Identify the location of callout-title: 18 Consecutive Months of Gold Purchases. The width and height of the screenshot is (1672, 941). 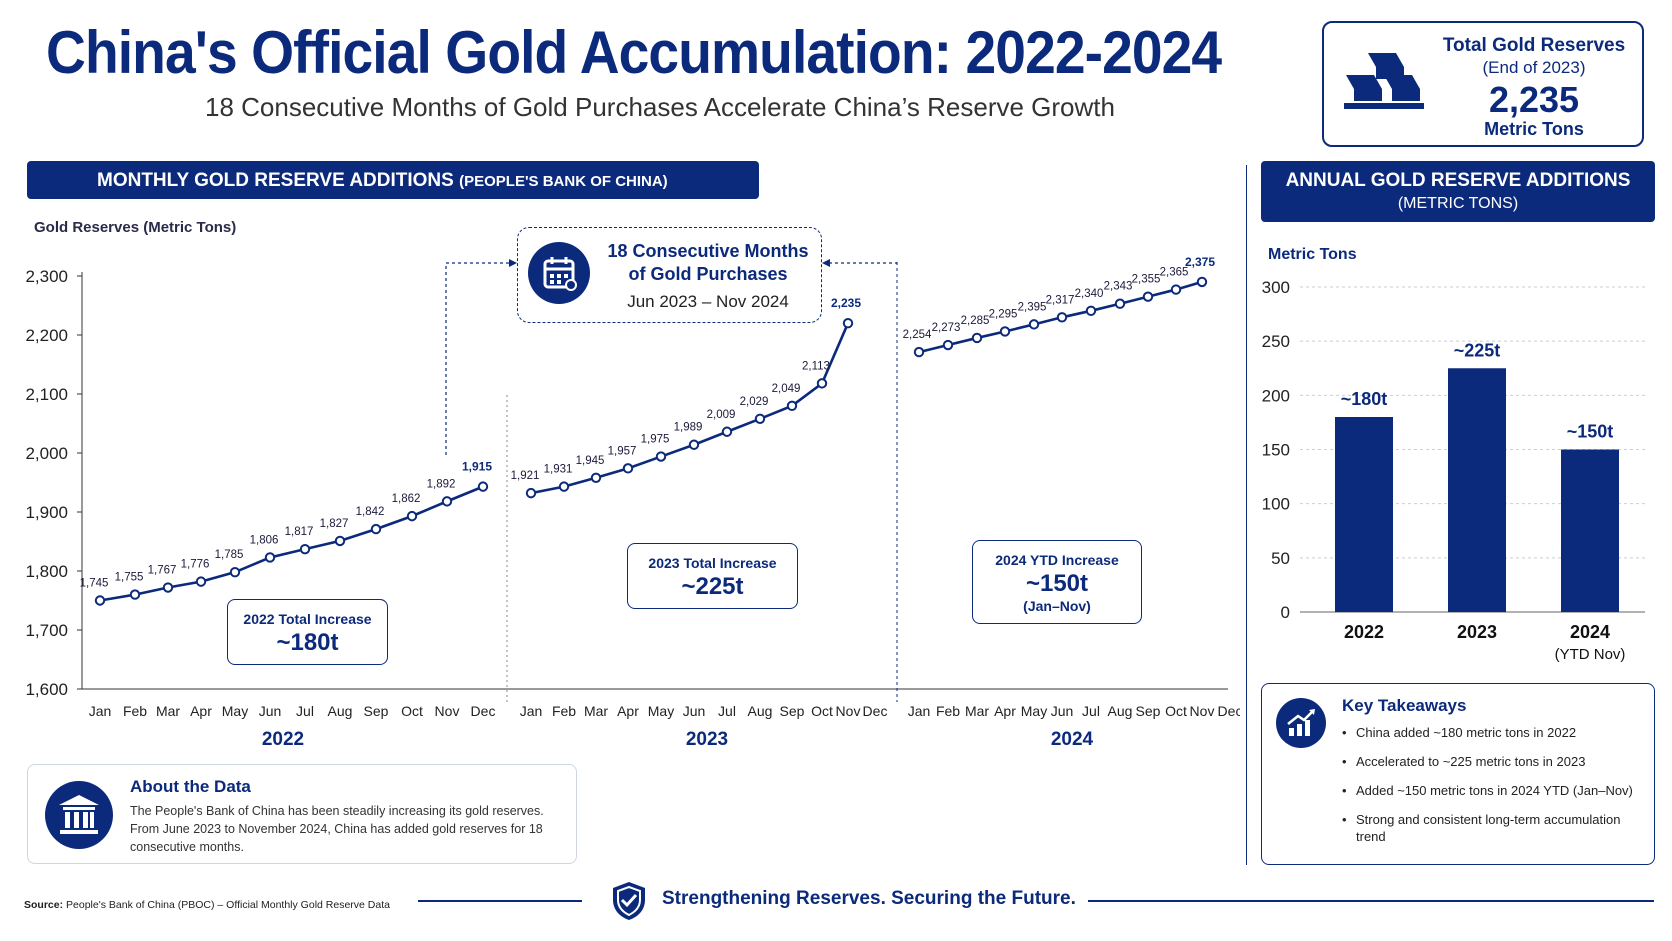
(708, 263).